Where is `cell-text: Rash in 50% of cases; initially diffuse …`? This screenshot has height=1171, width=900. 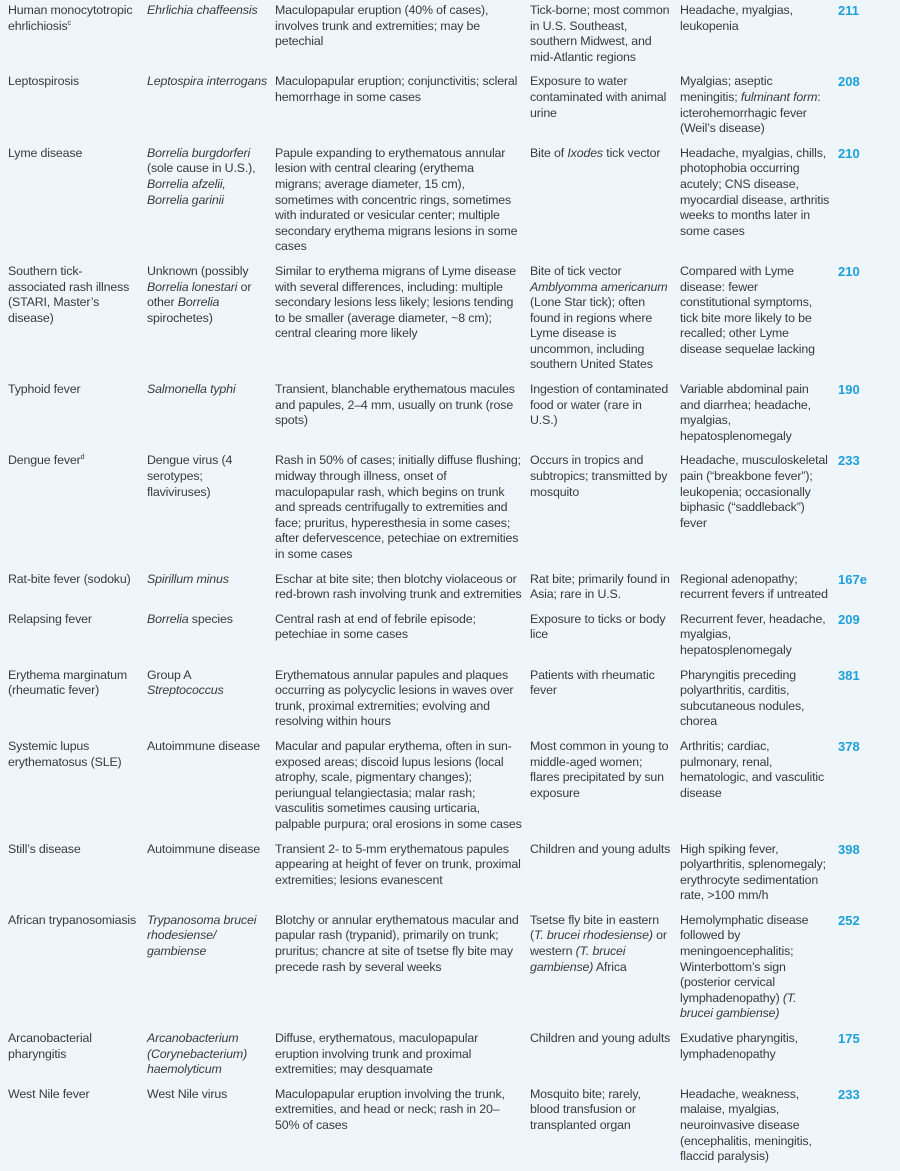
cell-text: Rash in 50% of cases; initially diffuse … is located at coordinates (398, 507).